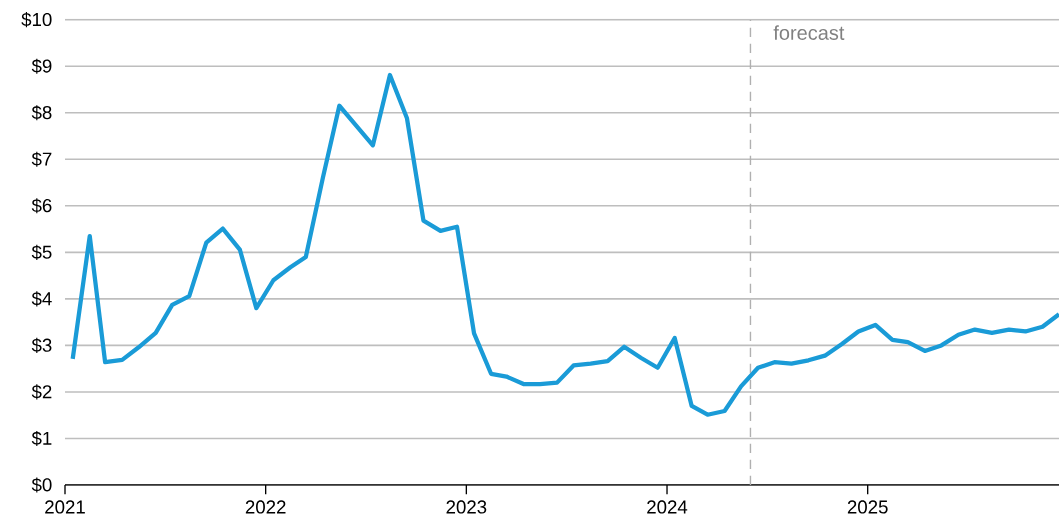 This screenshot has width=1059, height=529. What do you see at coordinates (41, 159) in the screenshot?
I see `y-tick-label: $7` at bounding box center [41, 159].